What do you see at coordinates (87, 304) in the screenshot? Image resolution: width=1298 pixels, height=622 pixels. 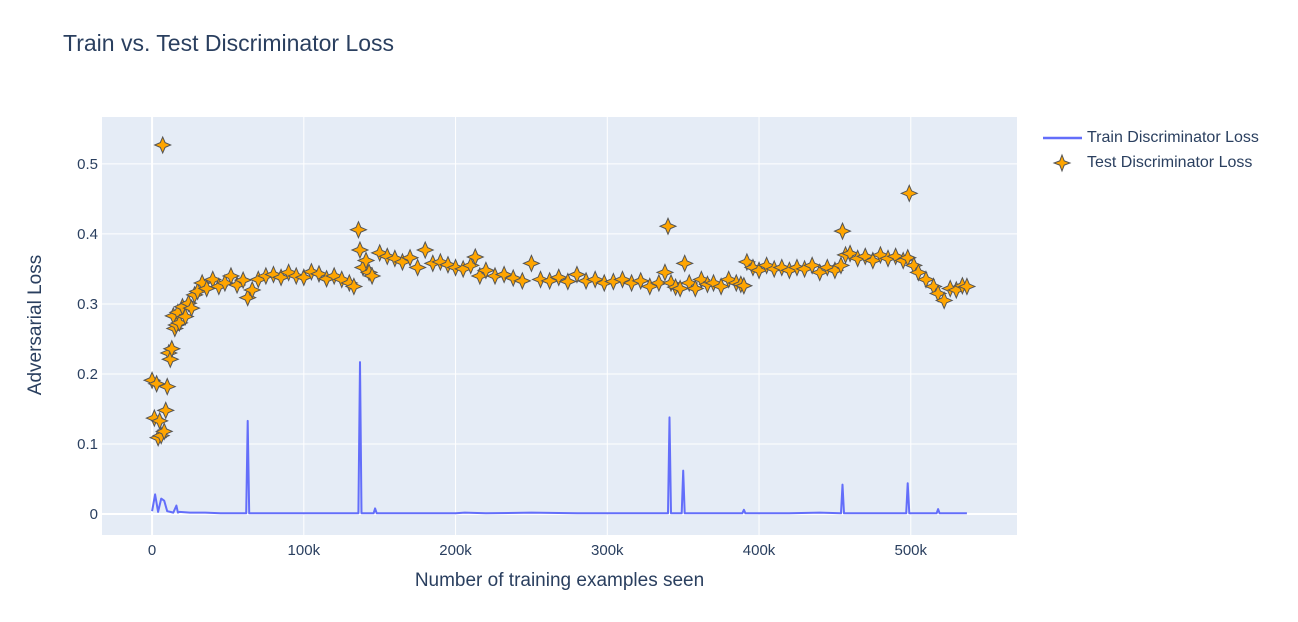 I see `y-tick-label: 0.3` at bounding box center [87, 304].